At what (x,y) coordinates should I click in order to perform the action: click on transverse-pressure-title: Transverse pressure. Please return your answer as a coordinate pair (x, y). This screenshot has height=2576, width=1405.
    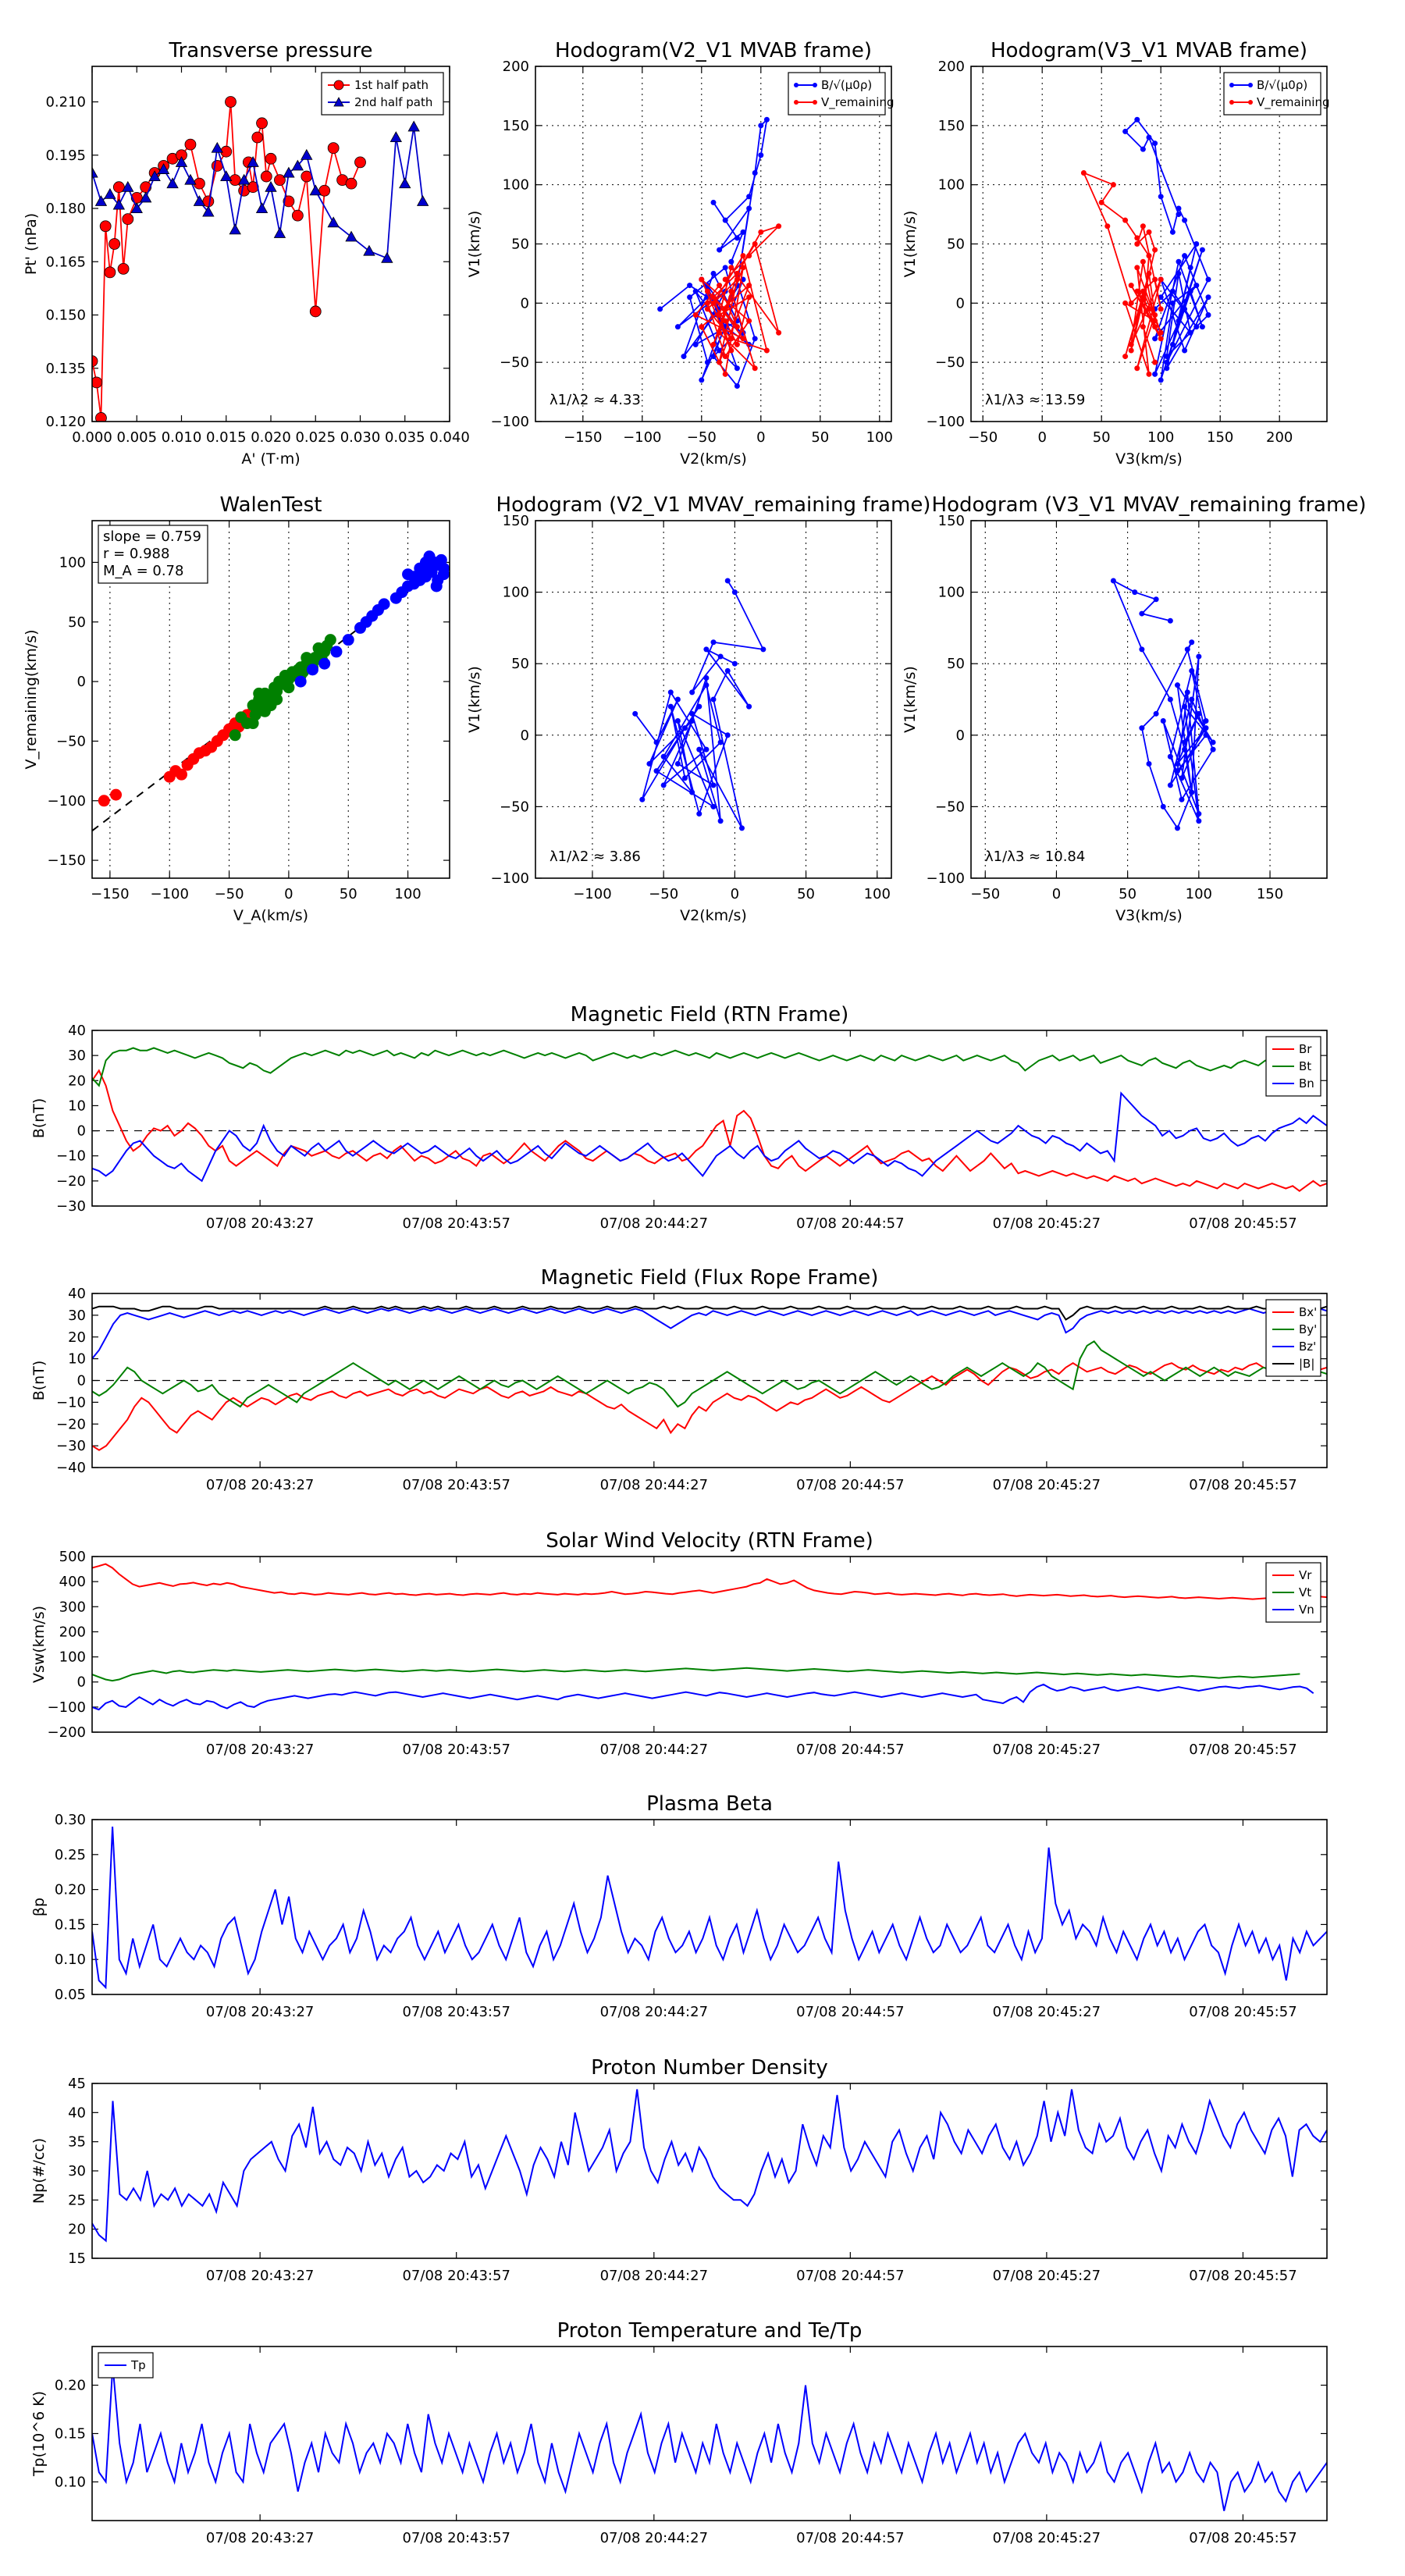
    Looking at the image, I should click on (271, 51).